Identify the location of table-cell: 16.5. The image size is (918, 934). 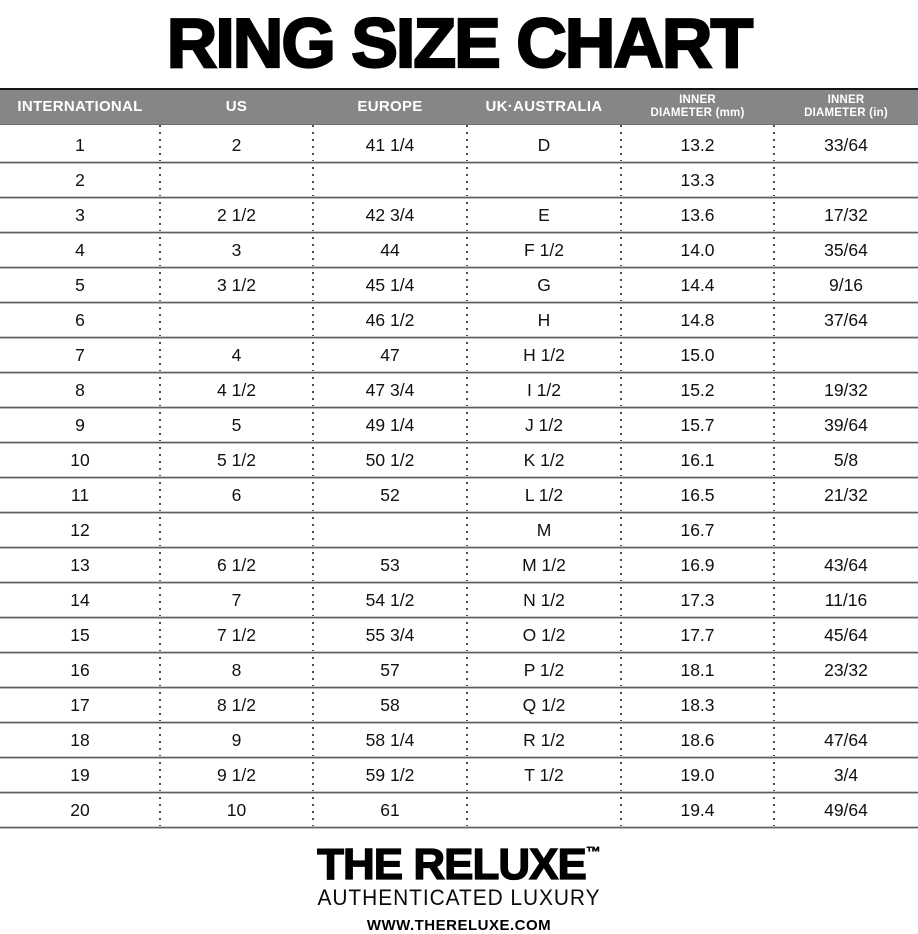
(697, 494).